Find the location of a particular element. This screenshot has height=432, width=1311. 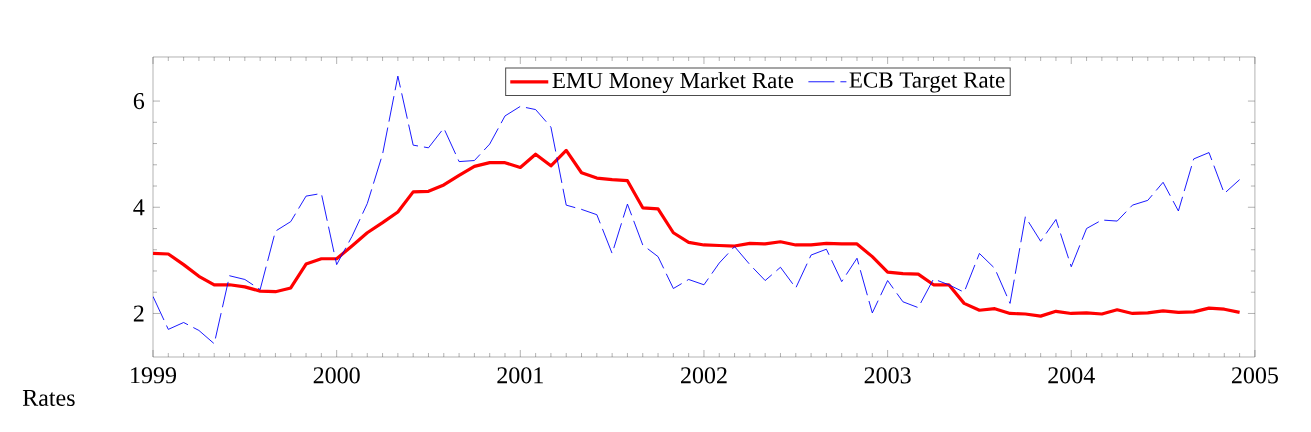

x-tick-label: 2001 is located at coordinates (520, 375).